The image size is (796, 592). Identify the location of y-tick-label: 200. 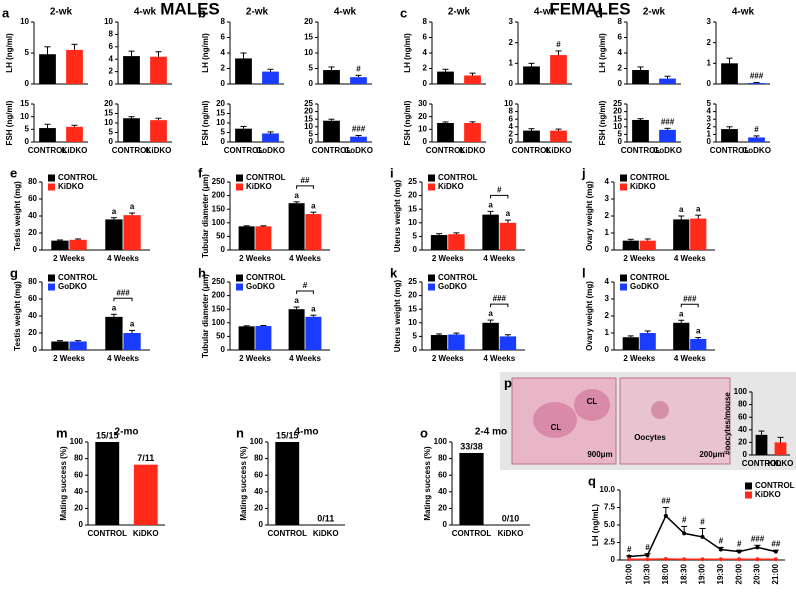
(219, 195).